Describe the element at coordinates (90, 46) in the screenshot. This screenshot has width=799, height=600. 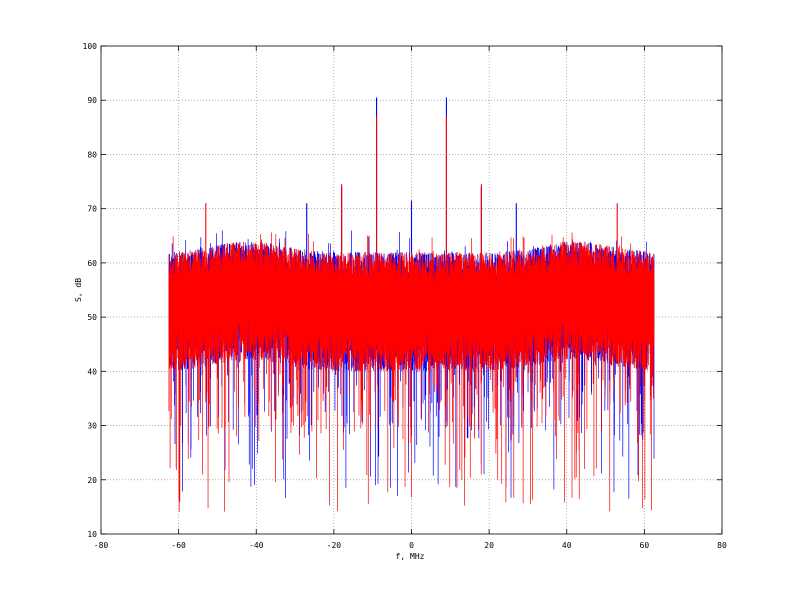
I see `y-tick-label: 100` at that location.